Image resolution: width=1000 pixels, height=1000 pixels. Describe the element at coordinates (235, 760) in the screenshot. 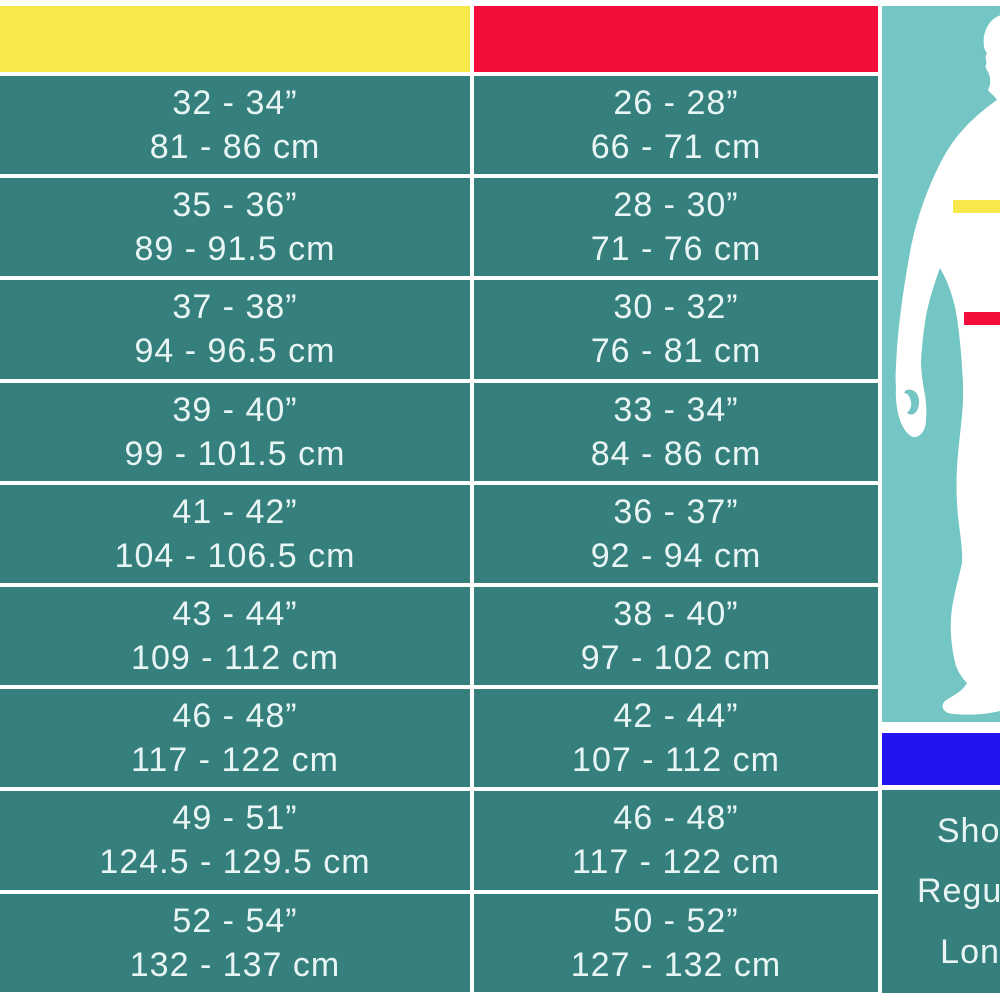

I see `chest-cm: 117 - 122 cm` at that location.